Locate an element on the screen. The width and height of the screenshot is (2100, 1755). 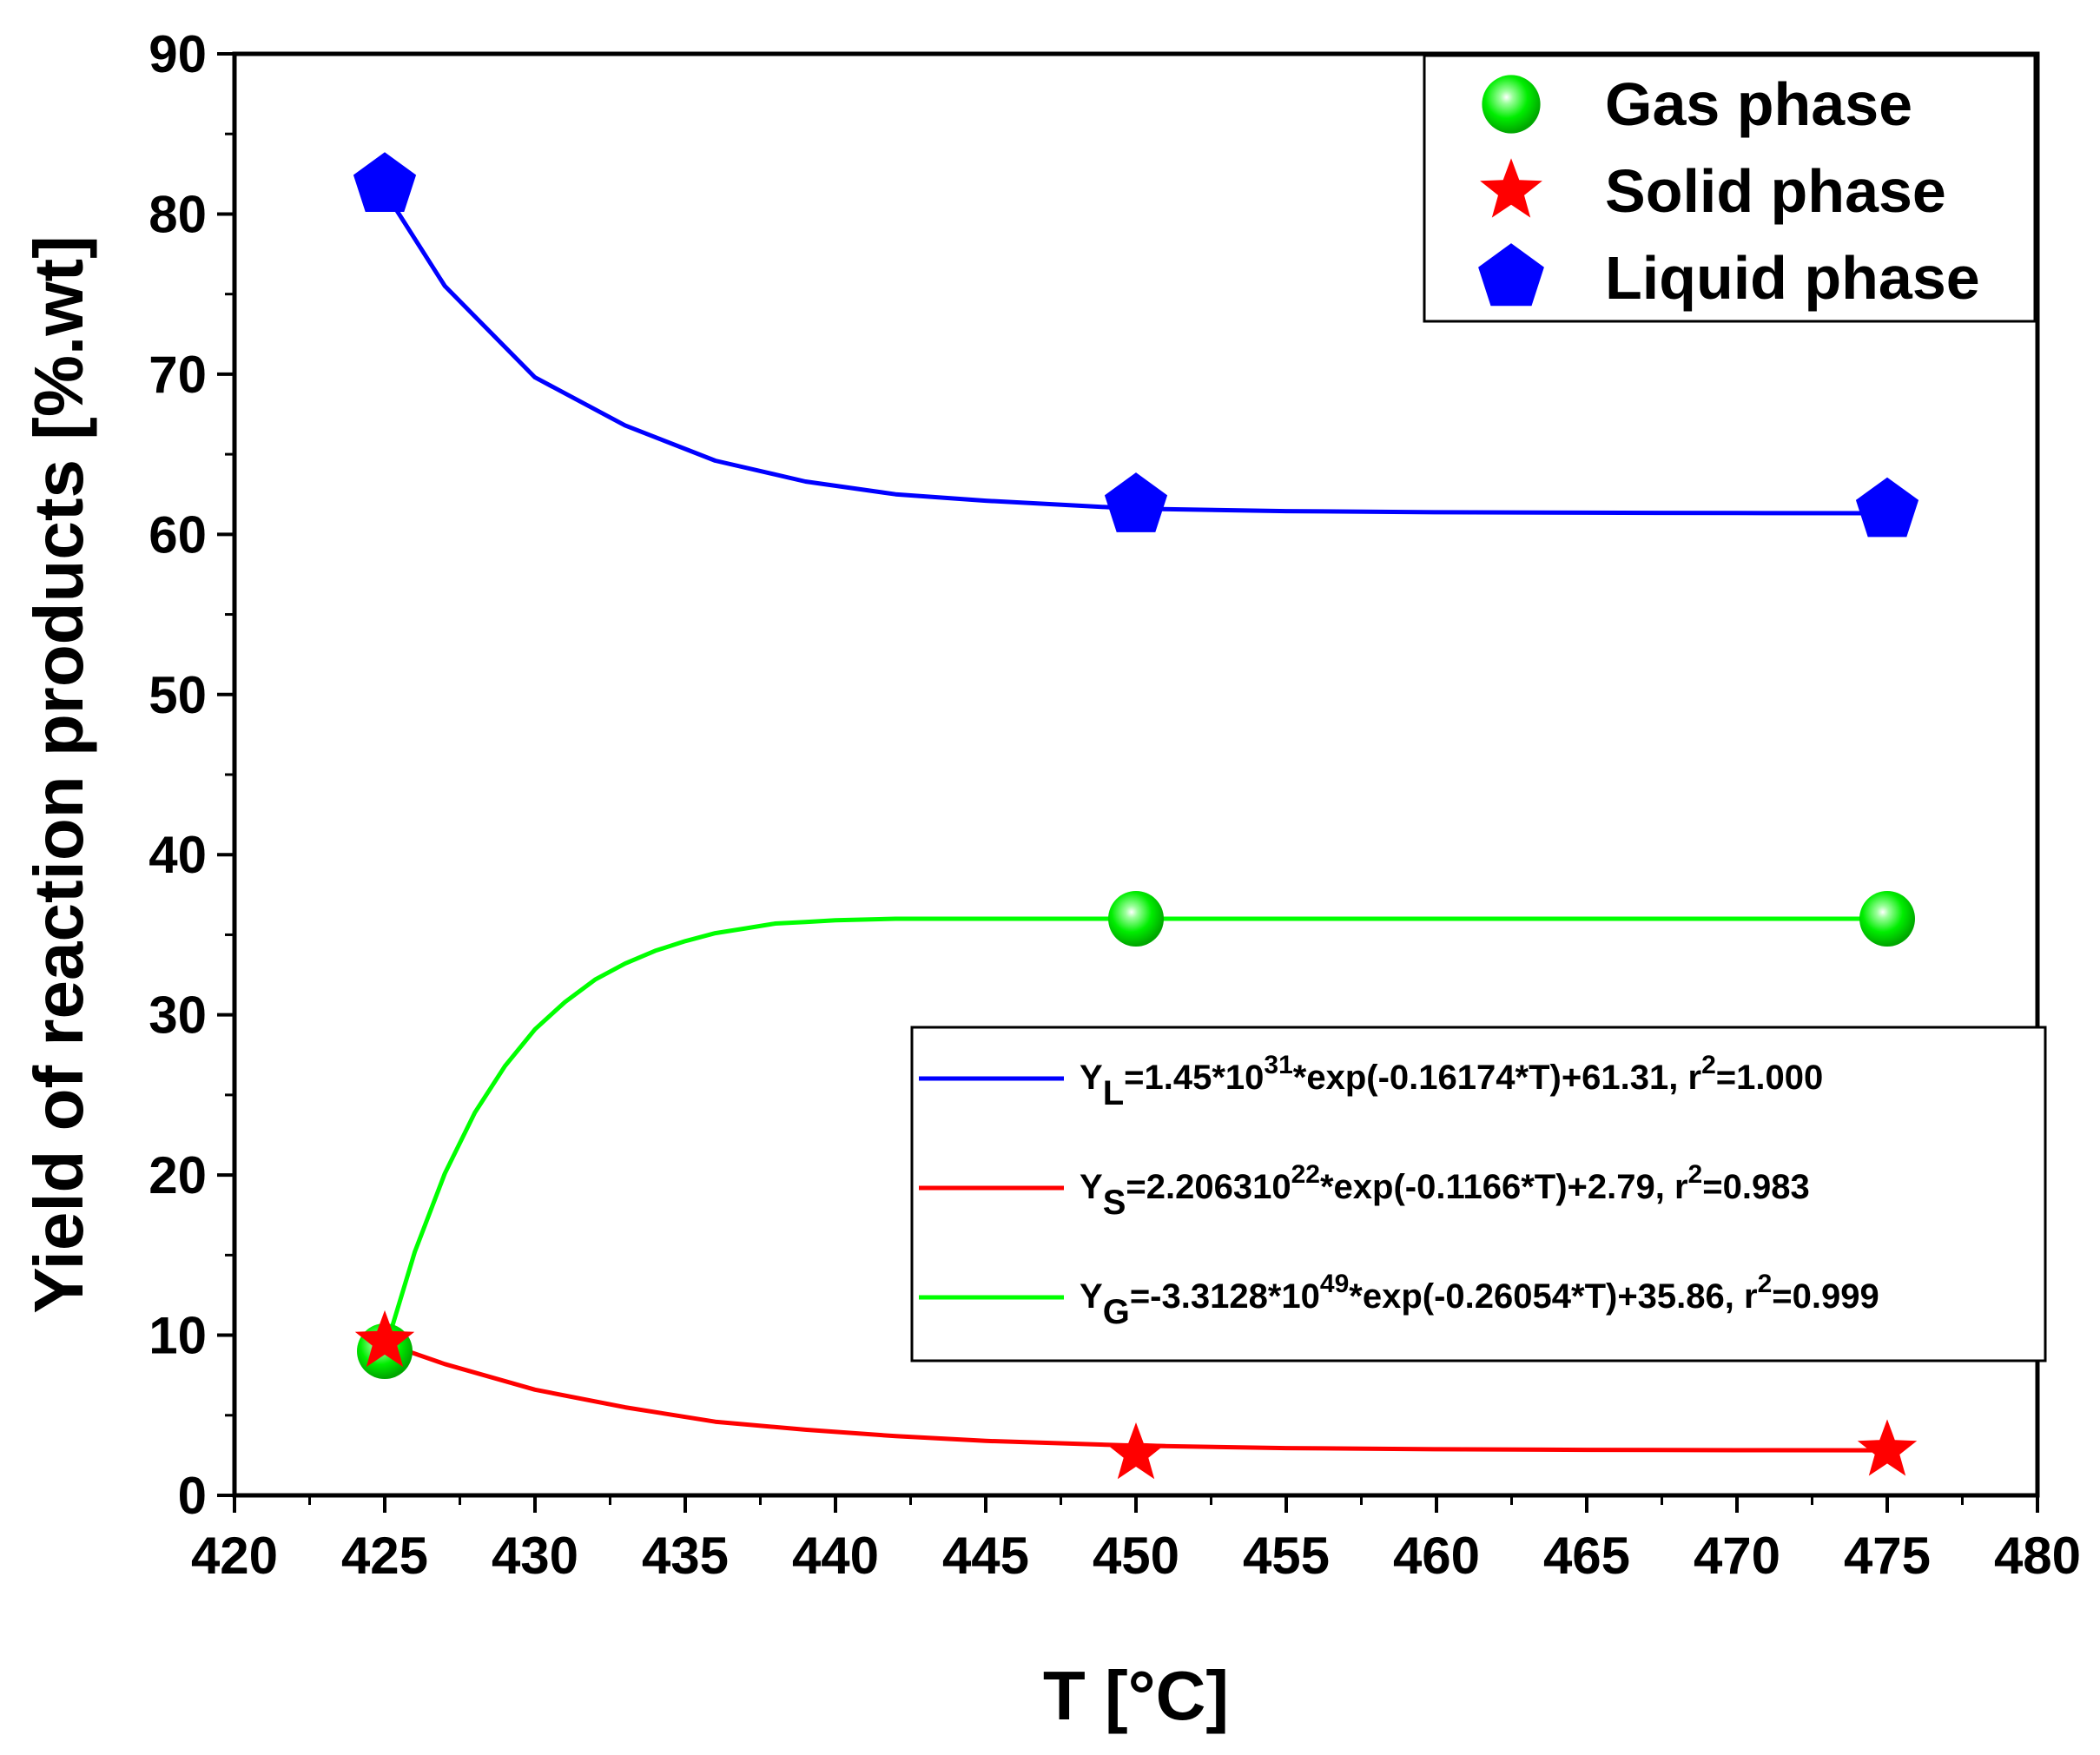
y-tick-label: 50 is located at coordinates (178, 695).